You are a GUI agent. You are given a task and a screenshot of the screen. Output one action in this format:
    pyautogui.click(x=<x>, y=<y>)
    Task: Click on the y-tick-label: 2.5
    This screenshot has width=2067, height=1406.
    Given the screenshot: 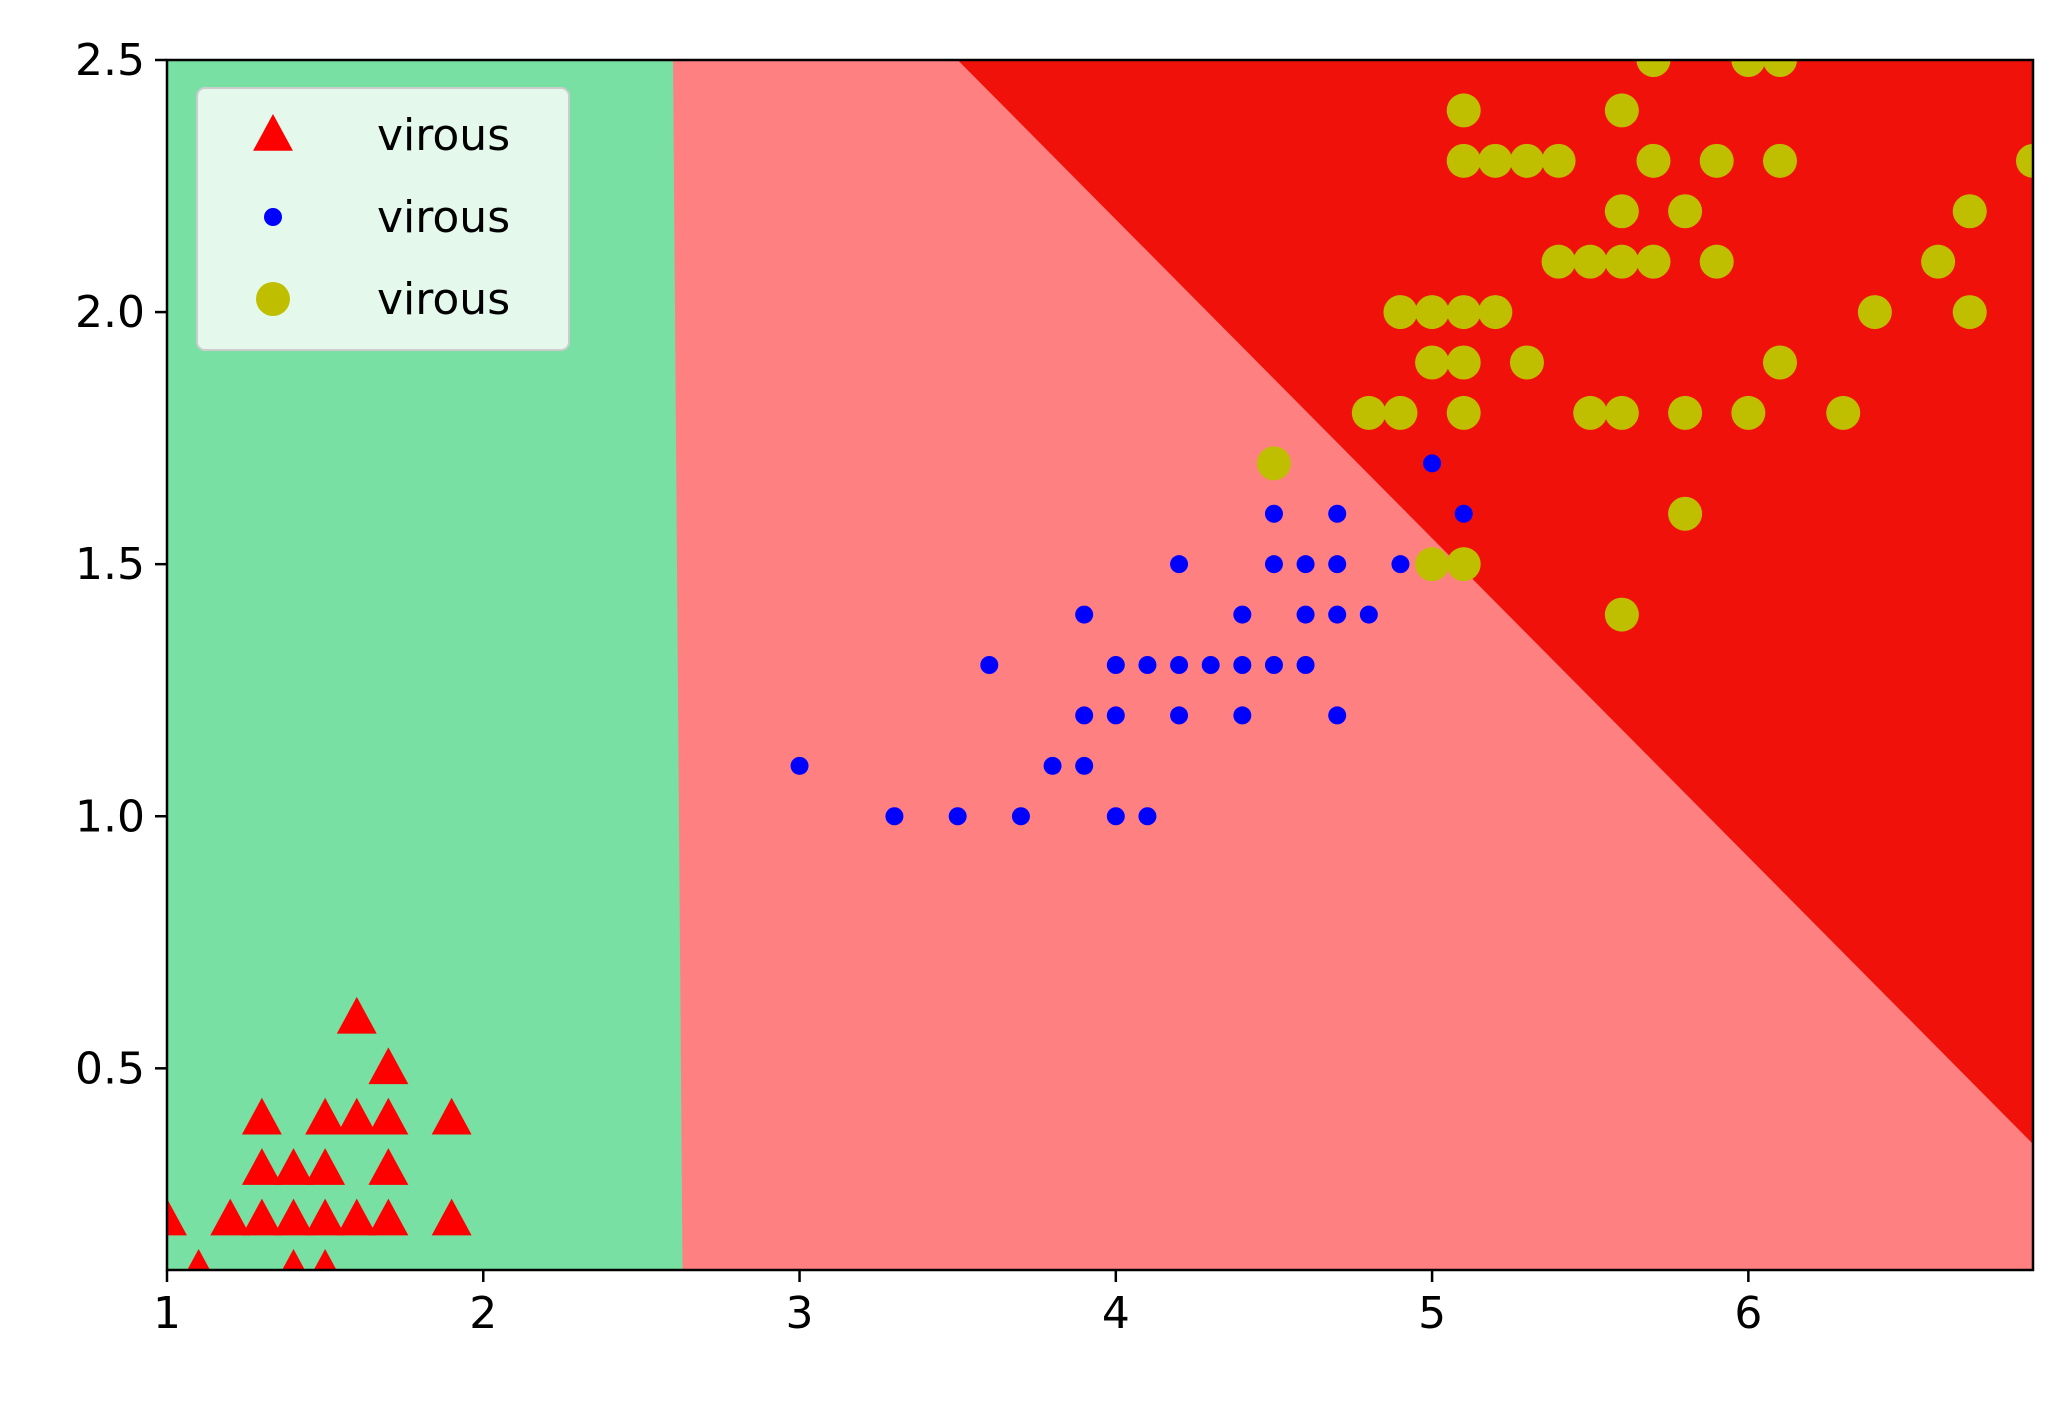 What is the action you would take?
    pyautogui.click(x=110, y=60)
    